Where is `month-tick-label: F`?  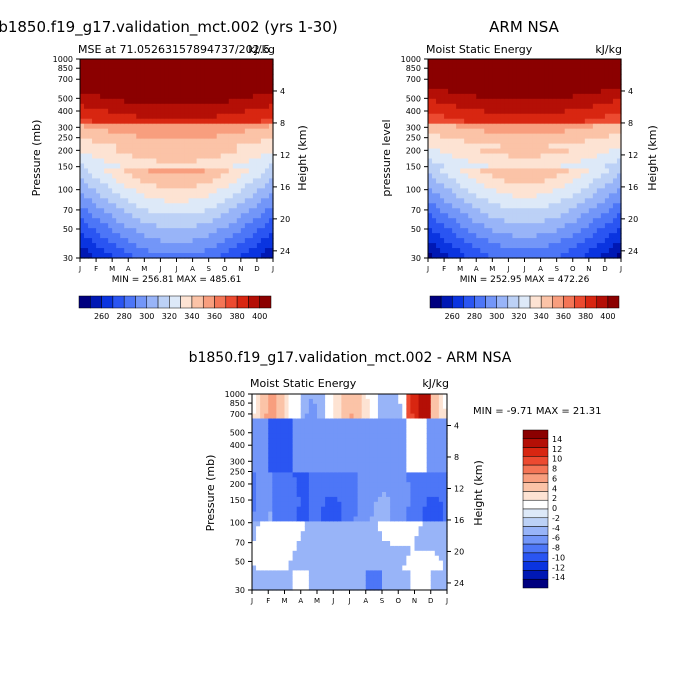
month-tick-label: F is located at coordinates (96, 269).